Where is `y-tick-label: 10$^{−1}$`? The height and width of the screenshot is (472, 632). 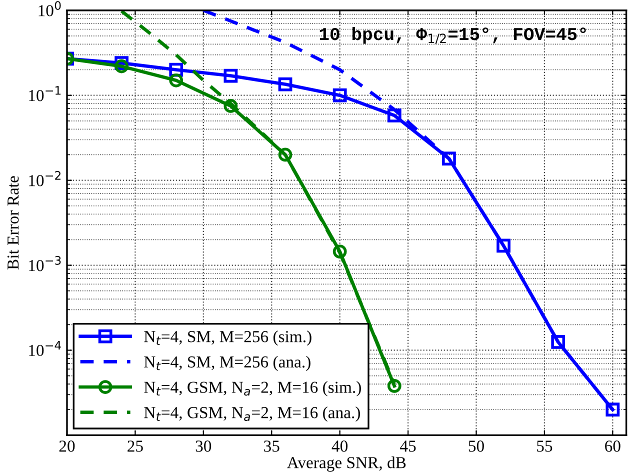 y-tick-label: 10$^{−1}$ is located at coordinates (45, 94).